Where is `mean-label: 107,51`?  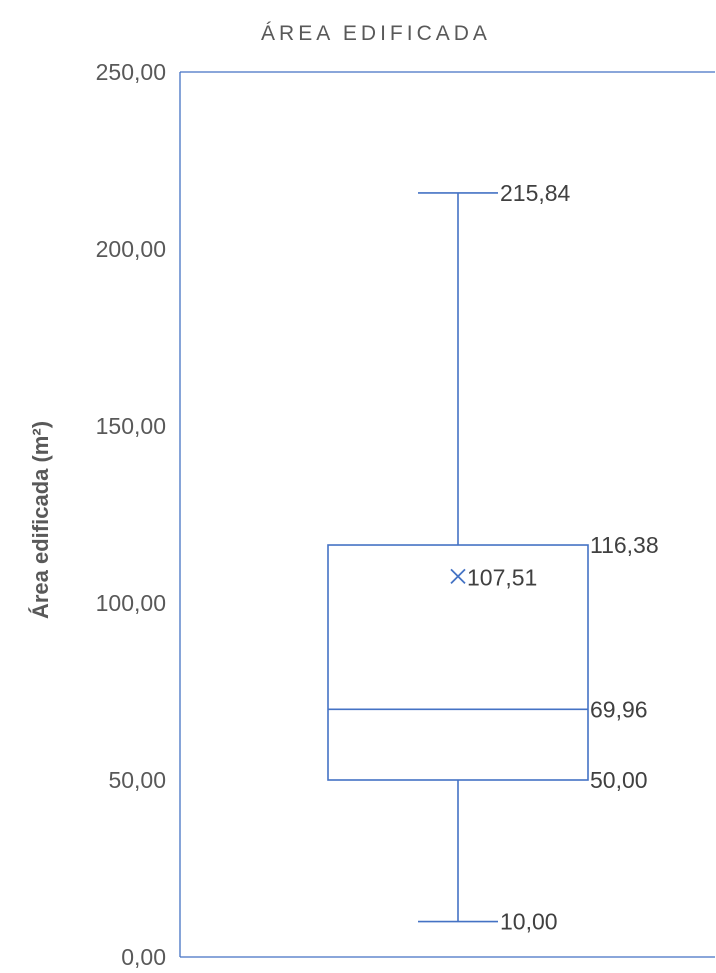
mean-label: 107,51 is located at coordinates (502, 577).